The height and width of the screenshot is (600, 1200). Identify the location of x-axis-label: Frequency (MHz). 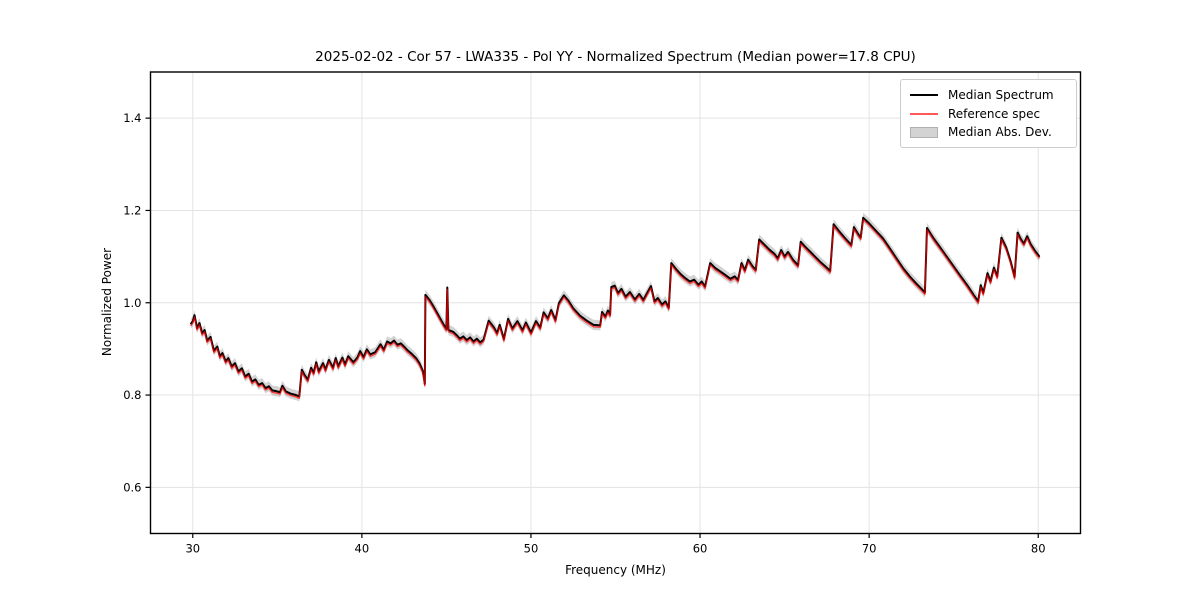
(615, 570).